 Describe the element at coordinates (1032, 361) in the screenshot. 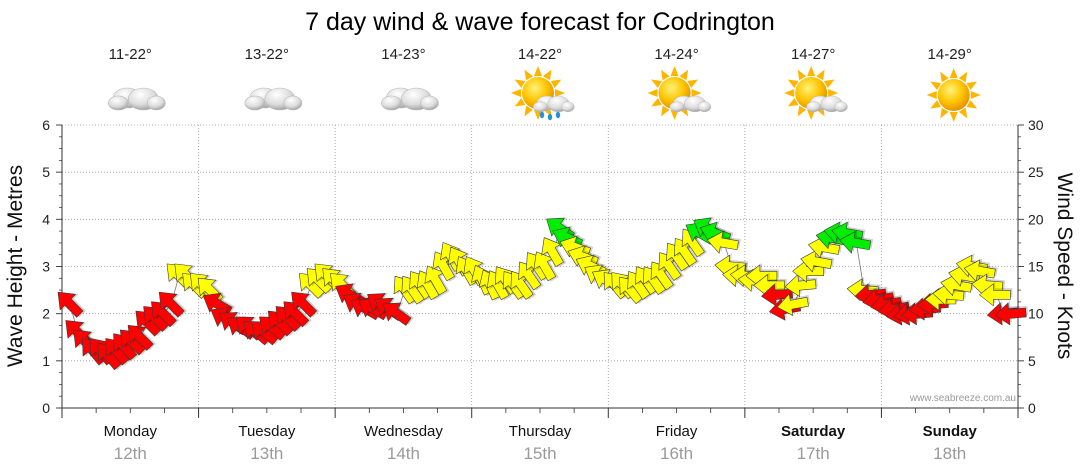

I see `right-tick-label: 5` at that location.